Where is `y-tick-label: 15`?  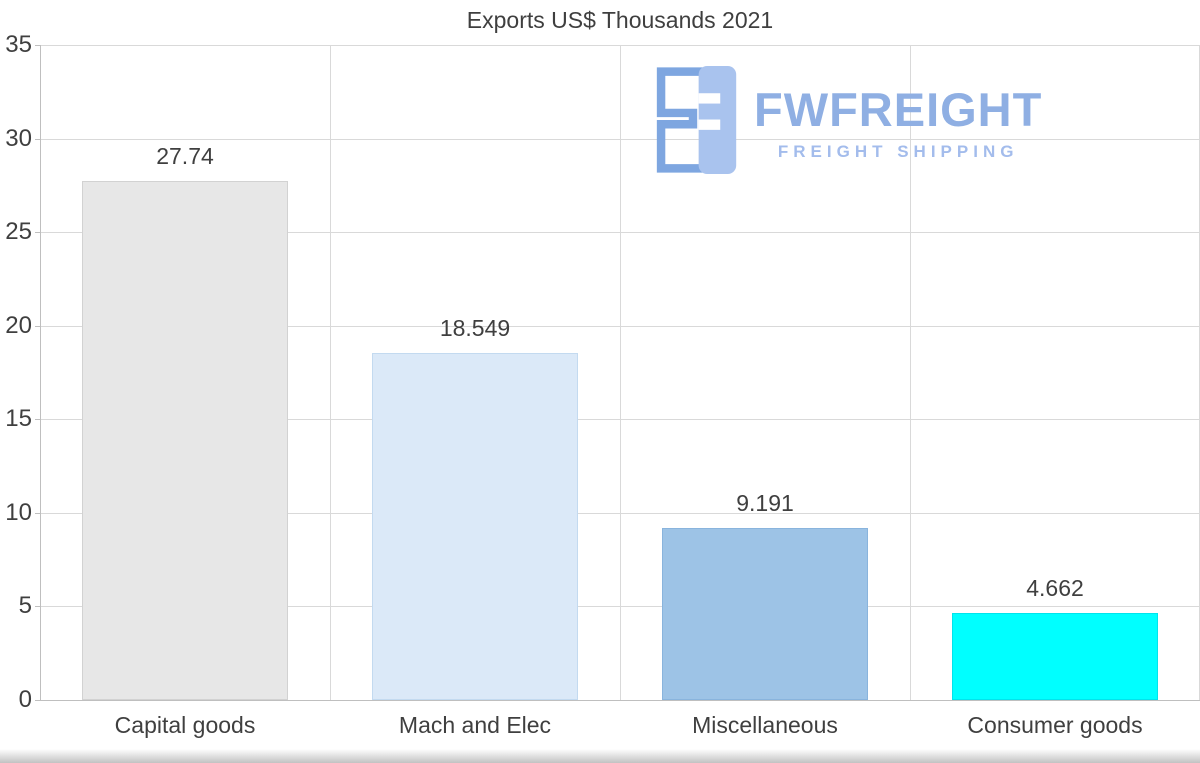 y-tick-label: 15 is located at coordinates (18, 418).